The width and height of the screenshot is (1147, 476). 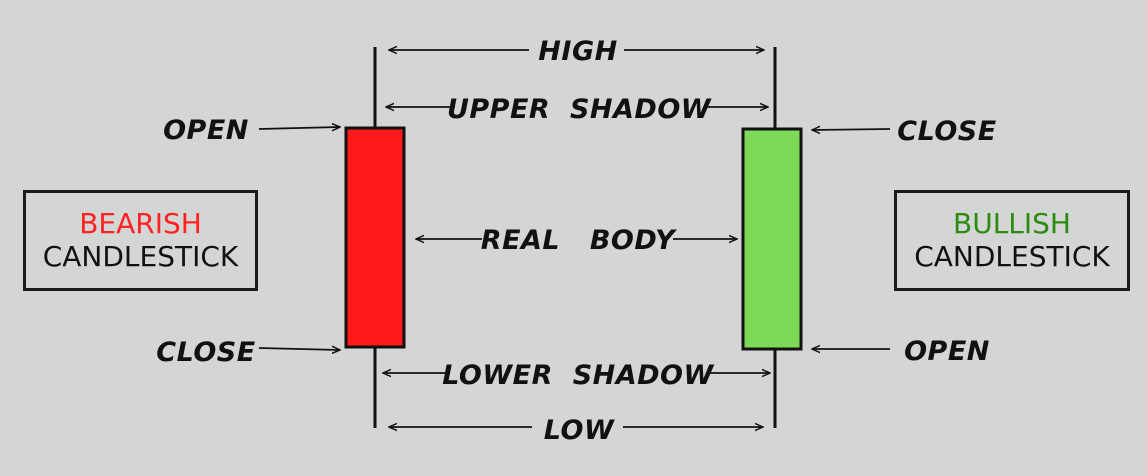 What do you see at coordinates (205, 352) in the screenshot?
I see `bearish-close-label: CLOSE` at bounding box center [205, 352].